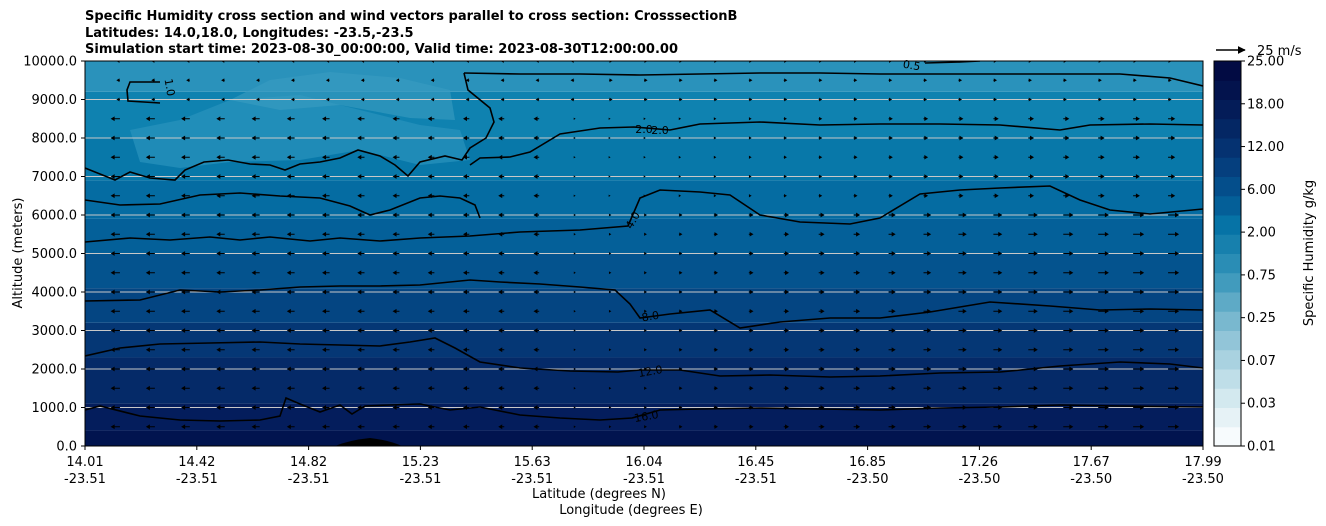 This screenshot has height=526, width=1326. I want to click on x-tick-label-lat: 14.01, so click(84, 462).